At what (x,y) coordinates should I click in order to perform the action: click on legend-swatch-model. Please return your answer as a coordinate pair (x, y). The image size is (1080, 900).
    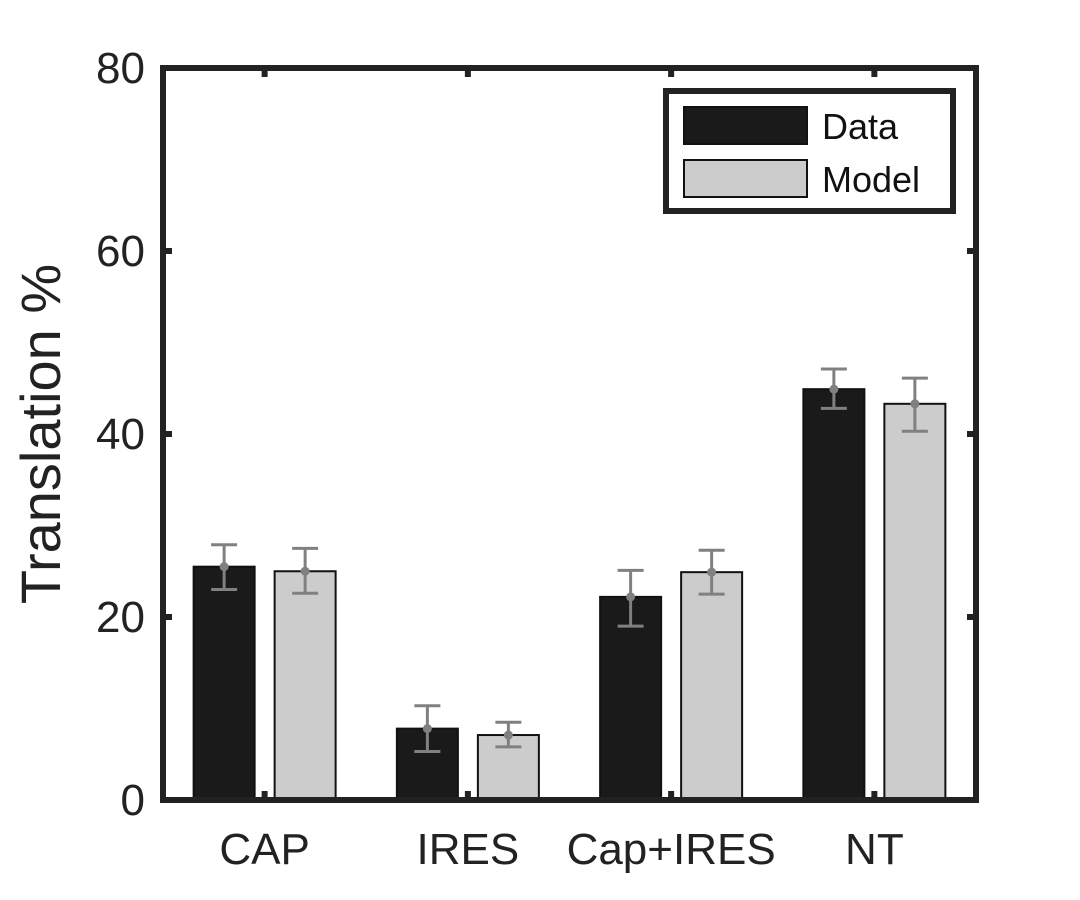
    Looking at the image, I should click on (745, 178).